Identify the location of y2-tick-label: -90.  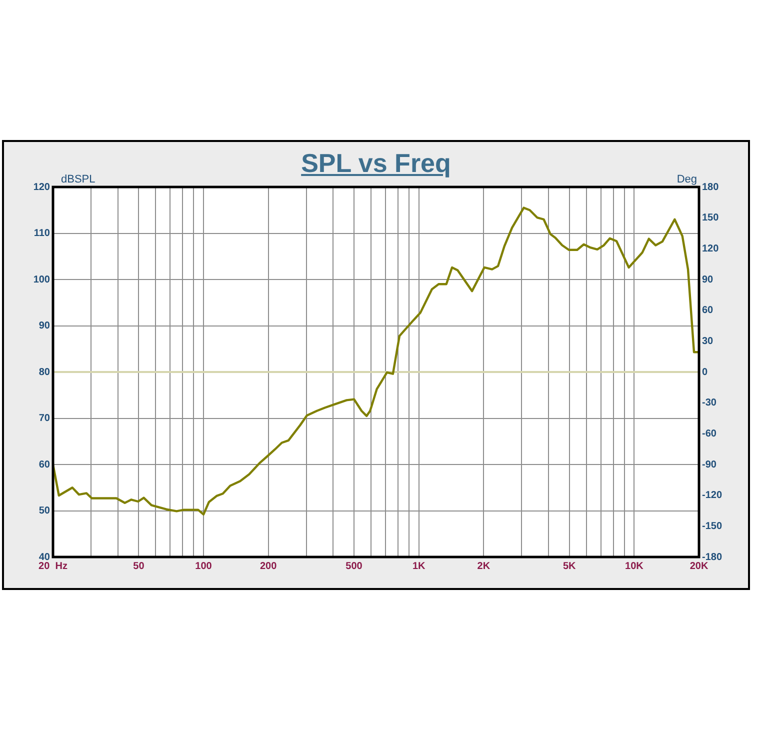
(709, 464).